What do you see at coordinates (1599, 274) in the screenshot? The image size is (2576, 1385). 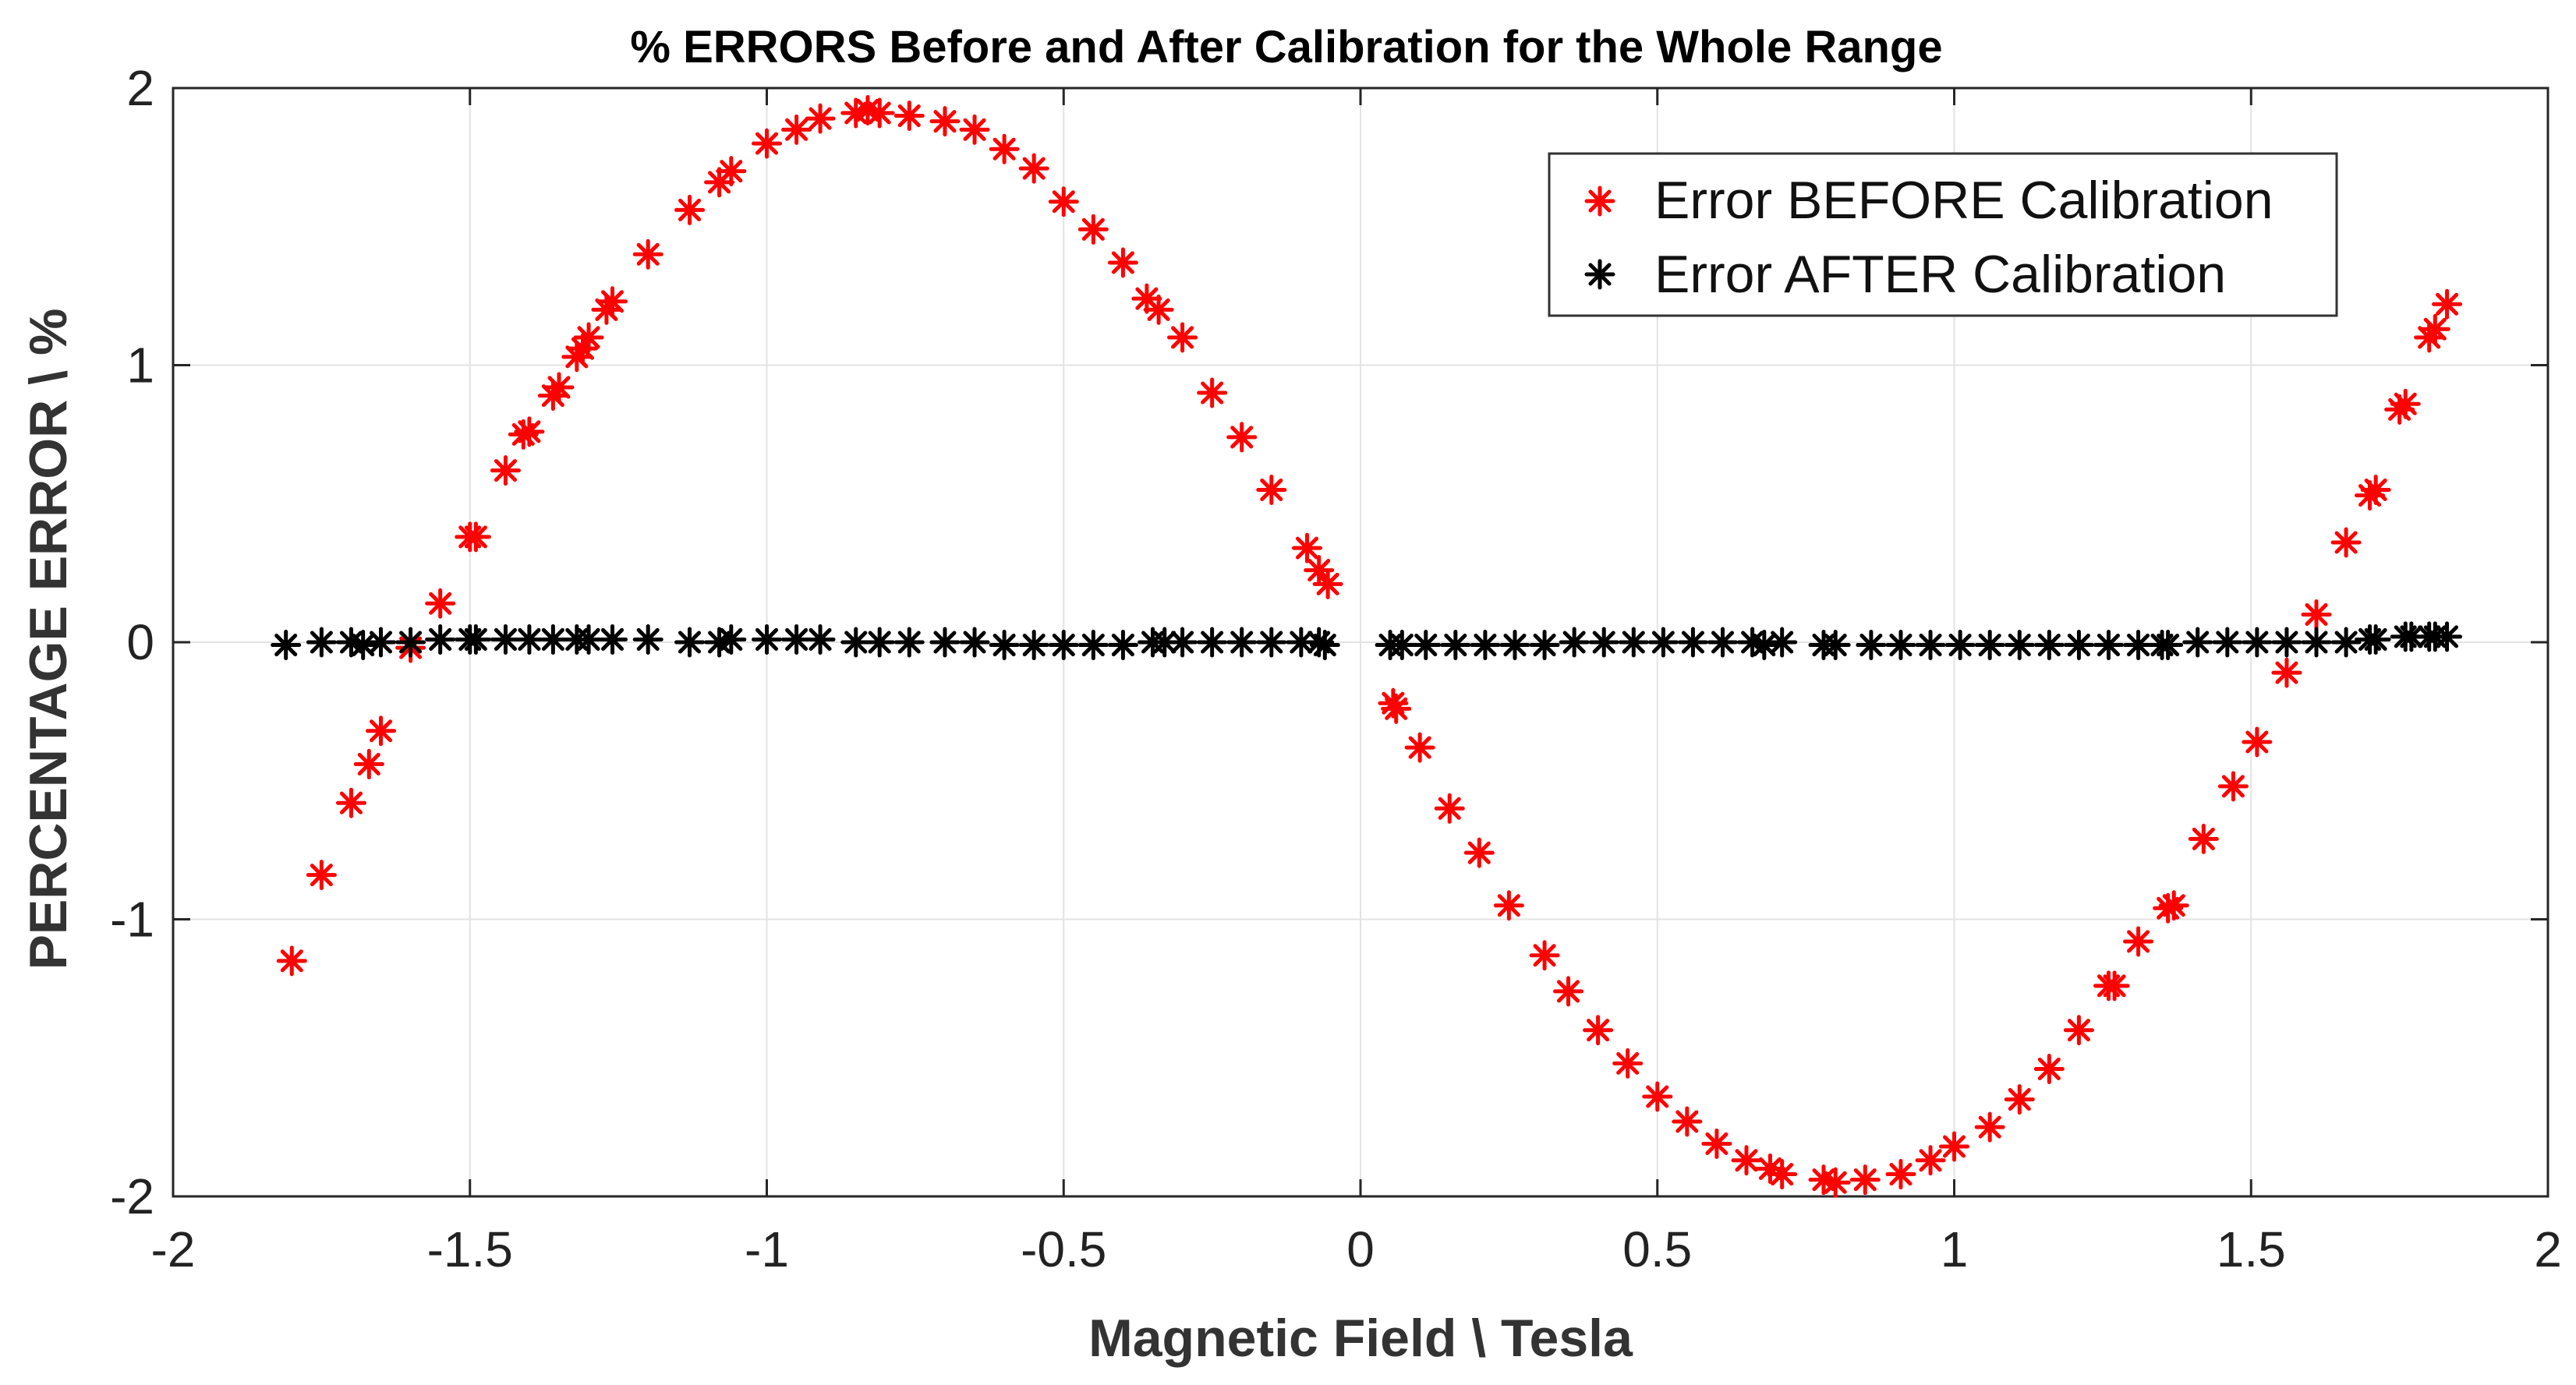 I see `legend-marker-after-icon` at bounding box center [1599, 274].